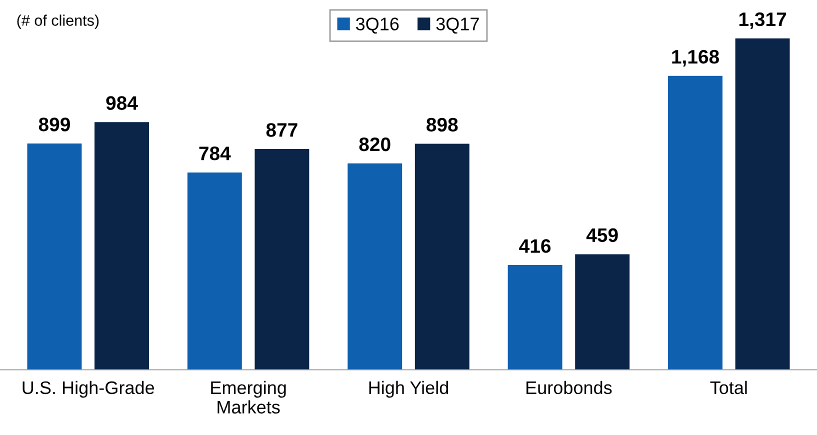 This screenshot has width=817, height=435. Describe the element at coordinates (122, 103) in the screenshot. I see `data-label: 984` at that location.